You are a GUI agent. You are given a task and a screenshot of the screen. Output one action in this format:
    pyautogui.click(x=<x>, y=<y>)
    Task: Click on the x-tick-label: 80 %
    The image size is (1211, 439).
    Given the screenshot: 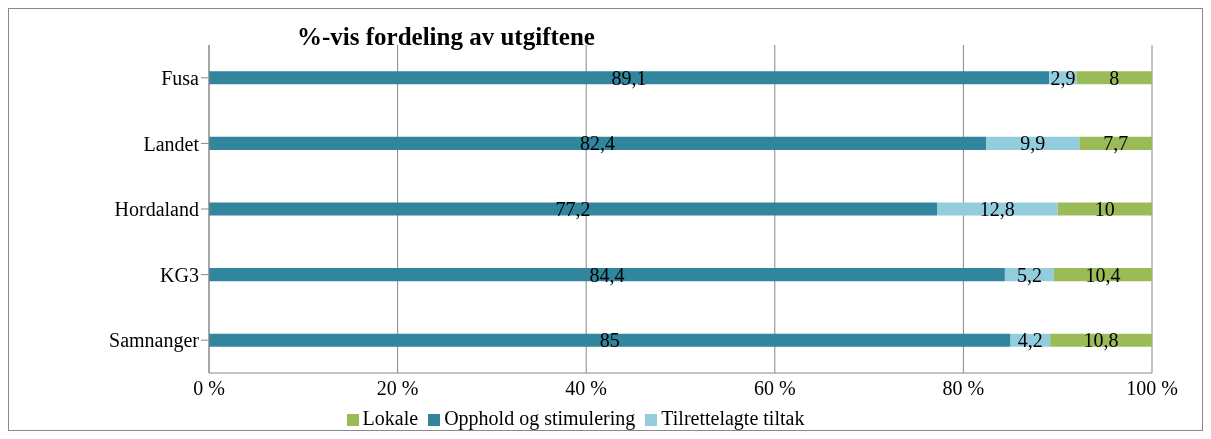 What is the action you would take?
    pyautogui.click(x=963, y=388)
    